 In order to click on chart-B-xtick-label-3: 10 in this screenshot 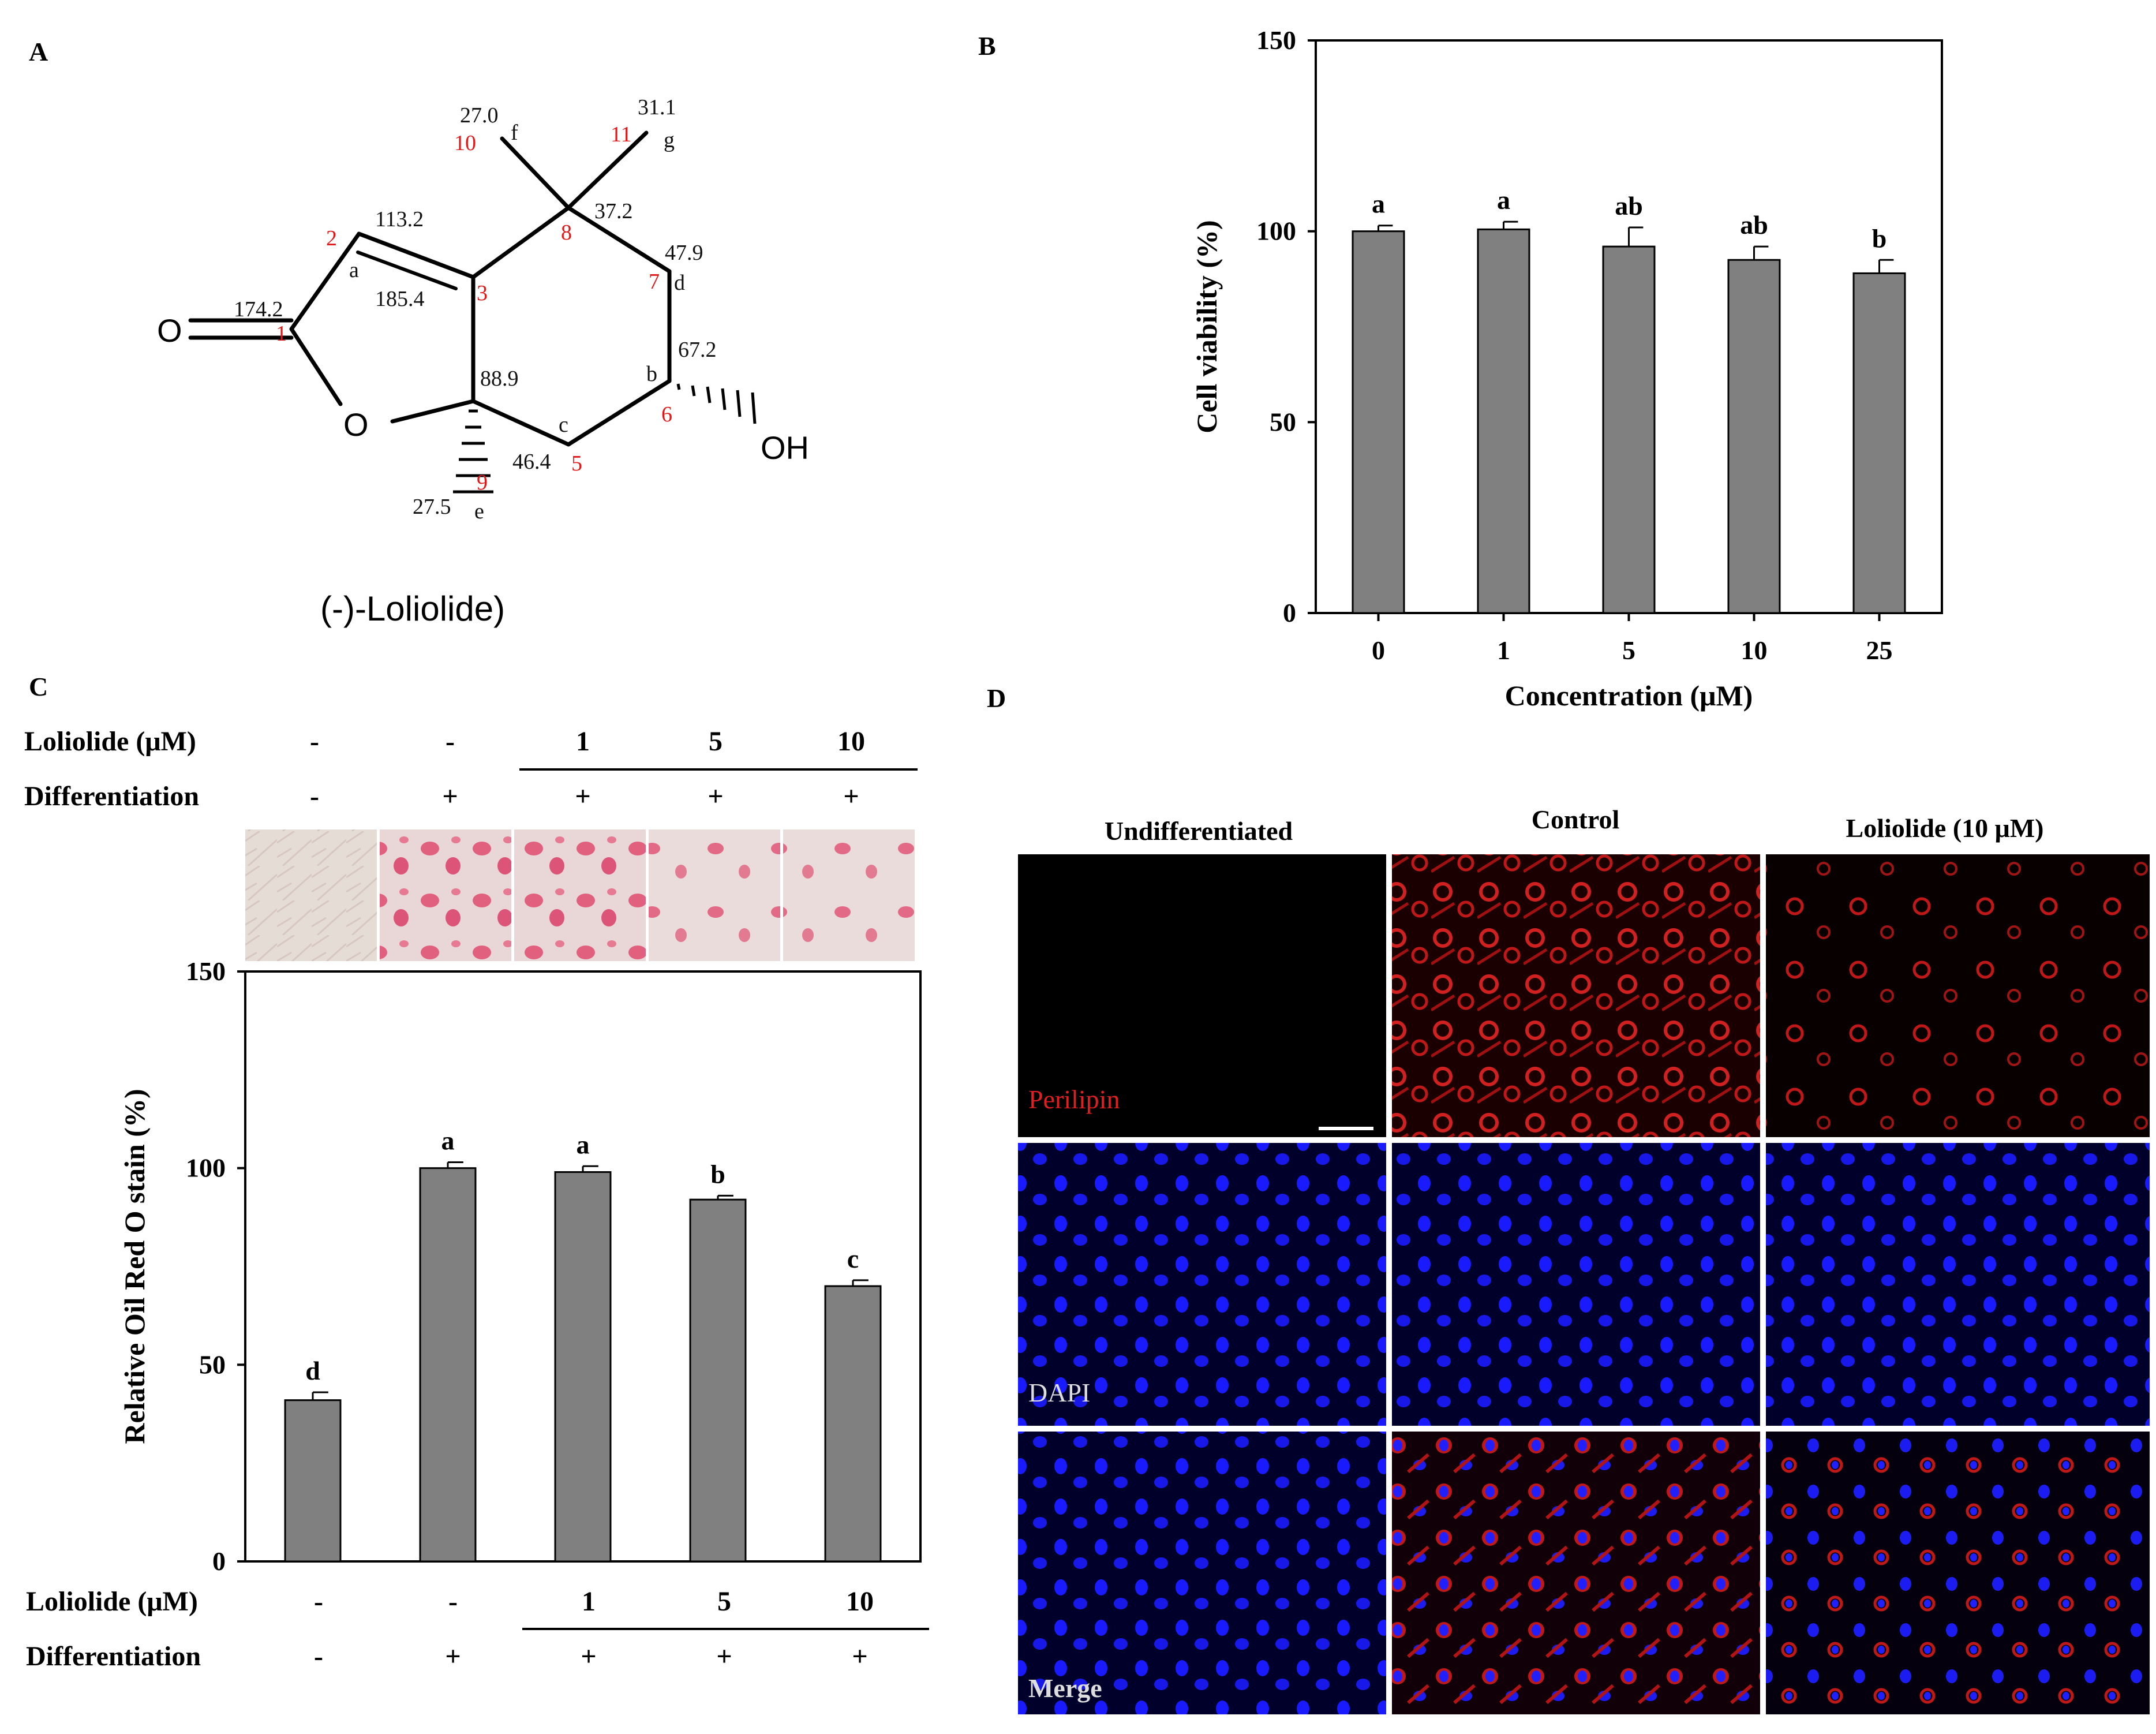, I will do `click(1755, 650)`.